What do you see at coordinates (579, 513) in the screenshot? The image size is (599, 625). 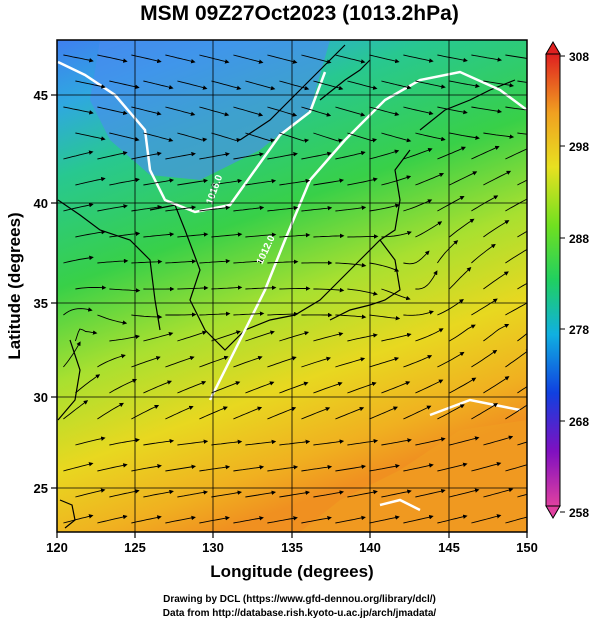 I see `colorbar-tick-258: 258` at bounding box center [579, 513].